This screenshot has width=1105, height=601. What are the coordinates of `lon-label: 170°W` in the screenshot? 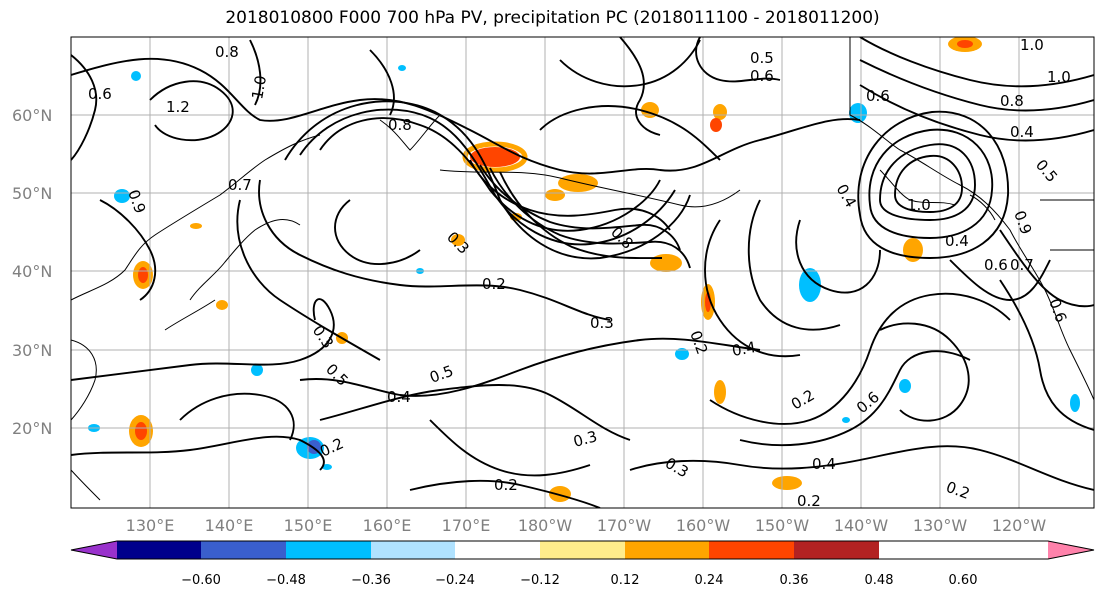 It's located at (624, 525).